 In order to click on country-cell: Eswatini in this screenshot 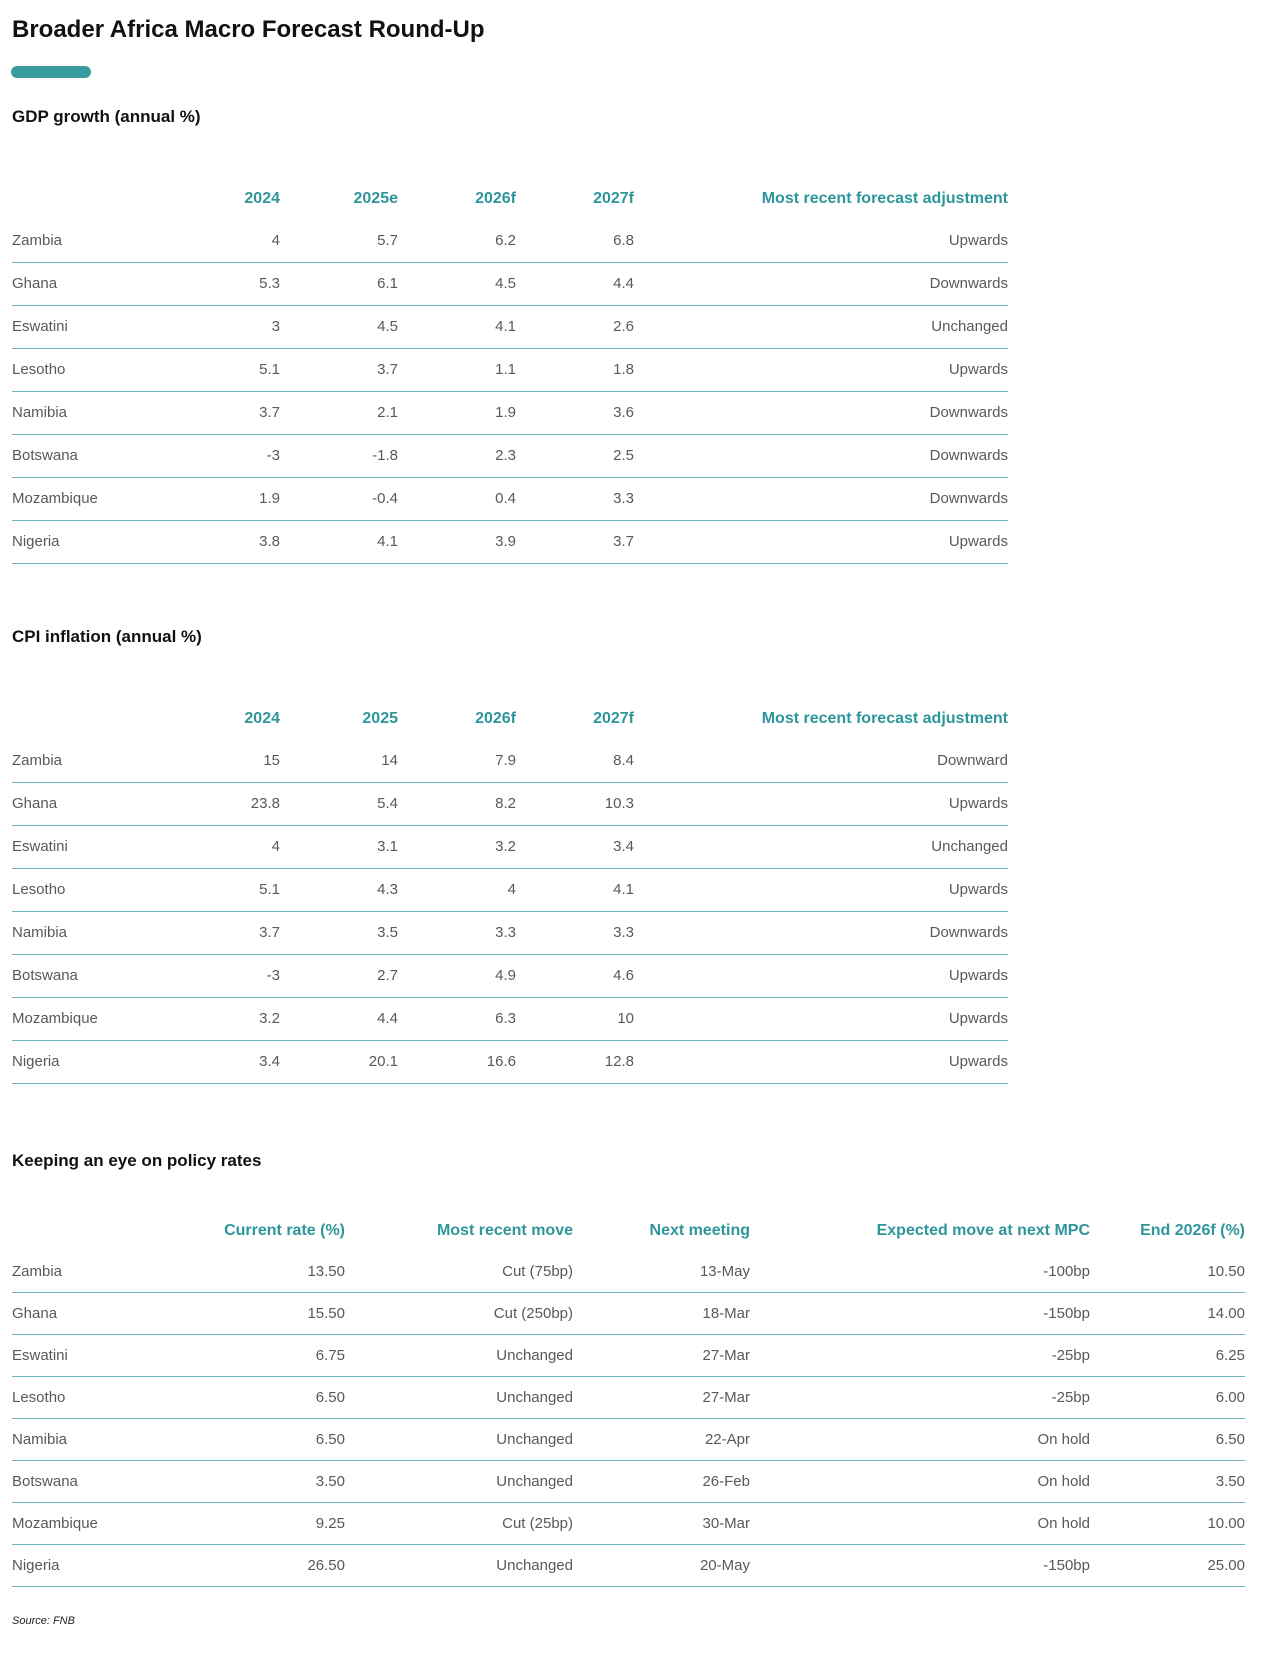, I will do `click(40, 326)`.